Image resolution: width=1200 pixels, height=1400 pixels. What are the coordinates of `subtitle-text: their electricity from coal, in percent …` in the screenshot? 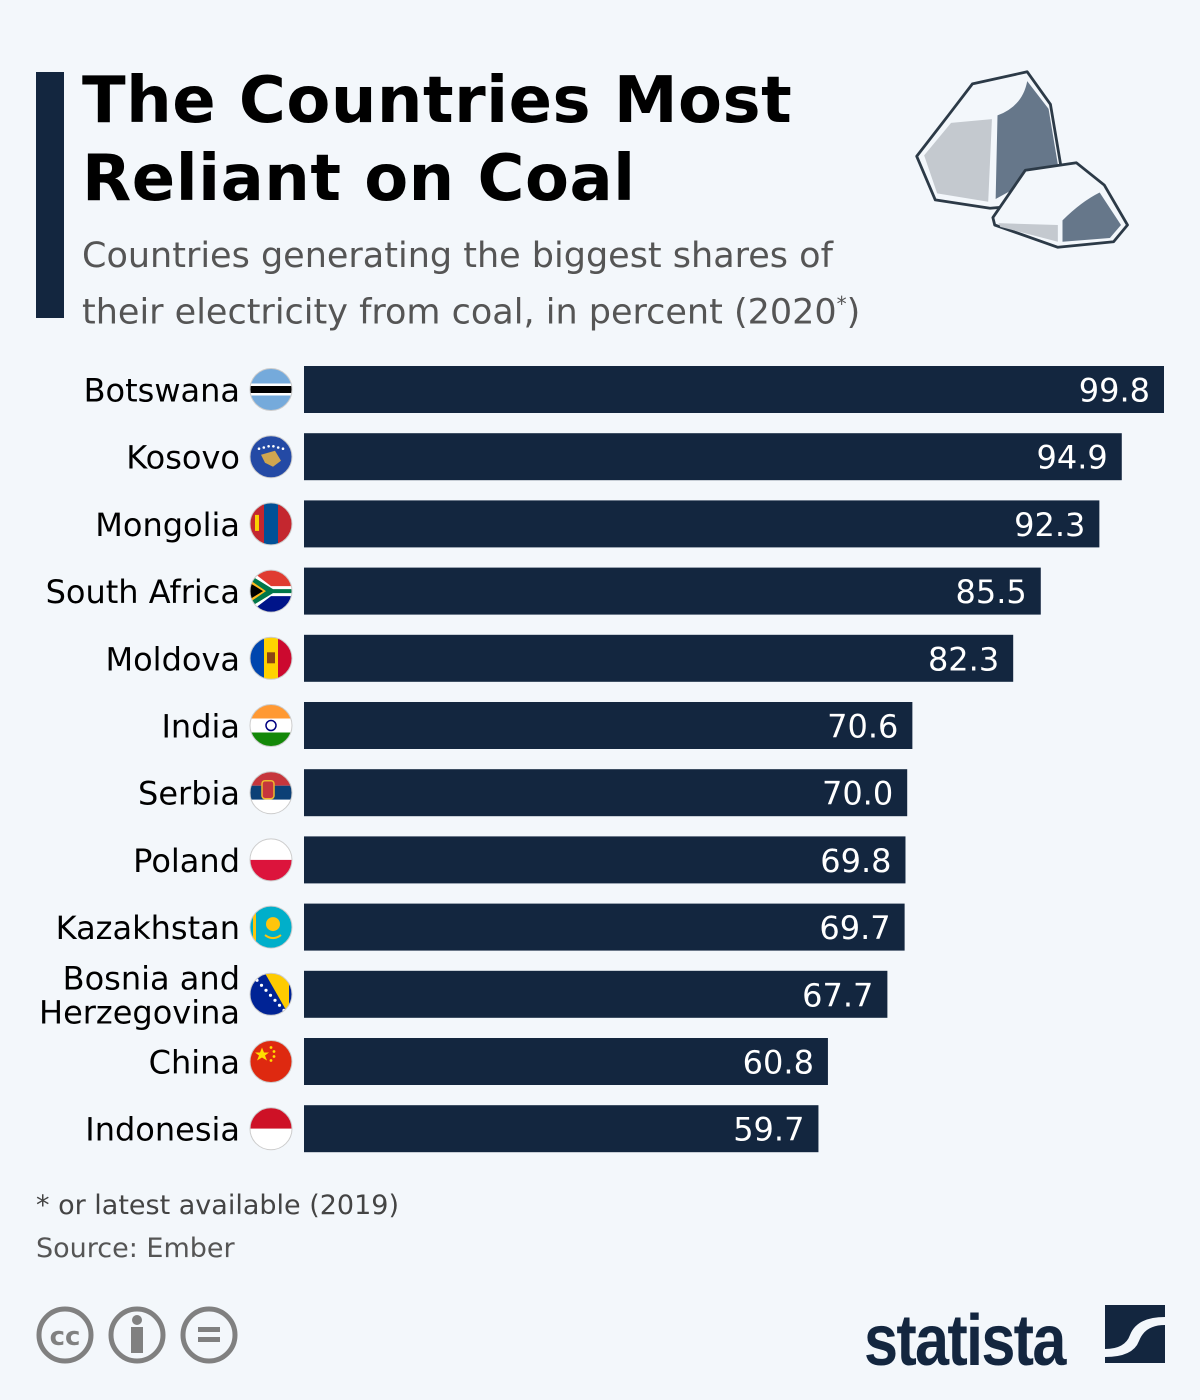 It's located at (459, 312).